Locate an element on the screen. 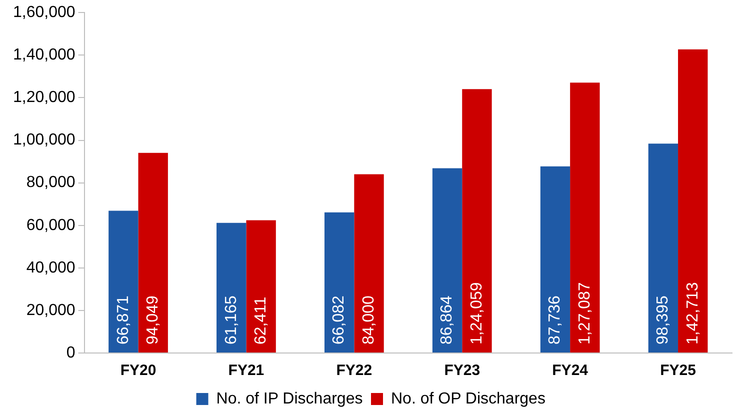 The image size is (740, 417). legend-label: No. of OP Discharges is located at coordinates (468, 399).